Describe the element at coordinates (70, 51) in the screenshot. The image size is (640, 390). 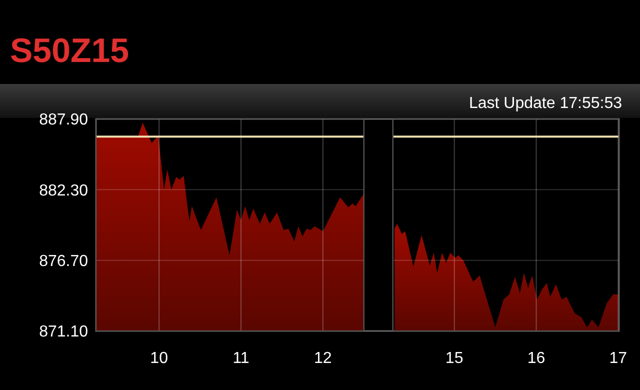
I see `chart-title: S50Z15` at that location.